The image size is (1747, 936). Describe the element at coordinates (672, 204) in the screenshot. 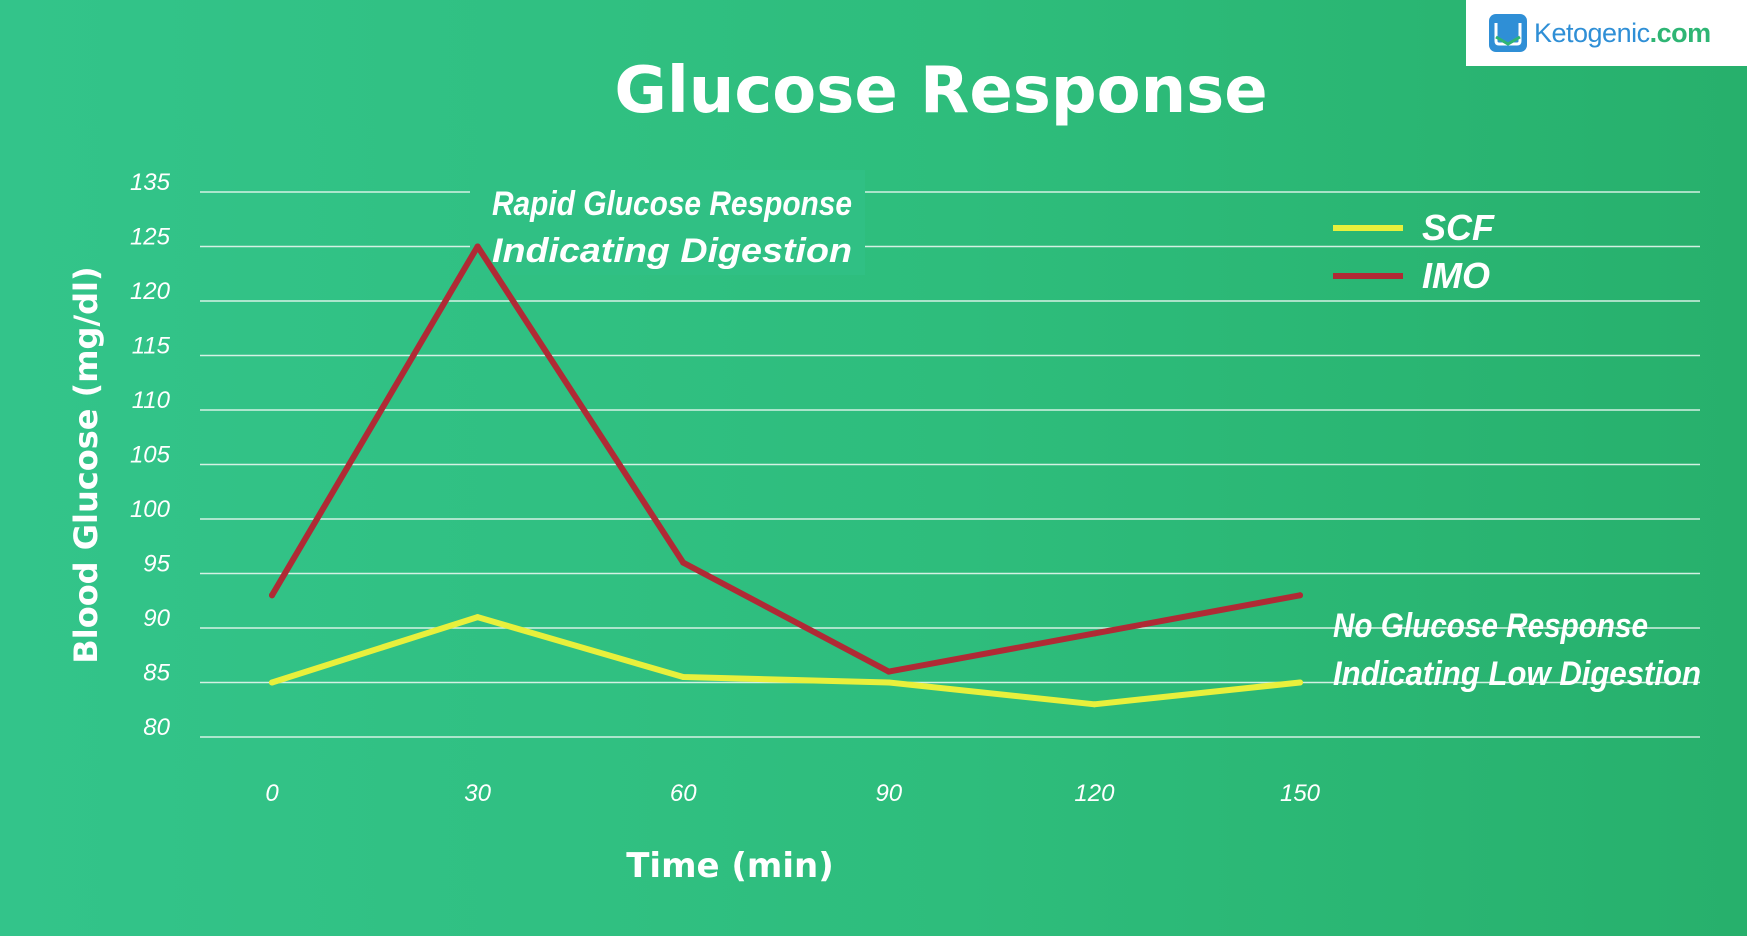

I see `annotation-rapid-line-1: Rapid Glucose Response` at that location.